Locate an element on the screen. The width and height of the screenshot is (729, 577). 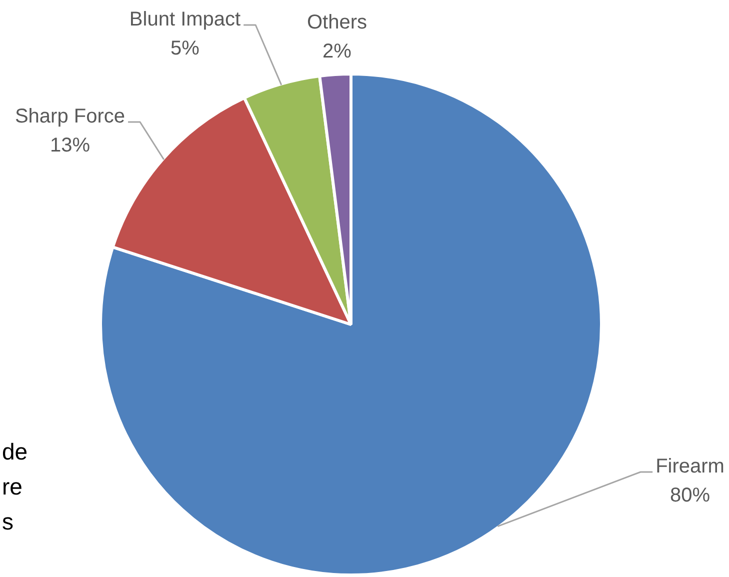
slice-label: Blunt Impact is located at coordinates (185, 19).